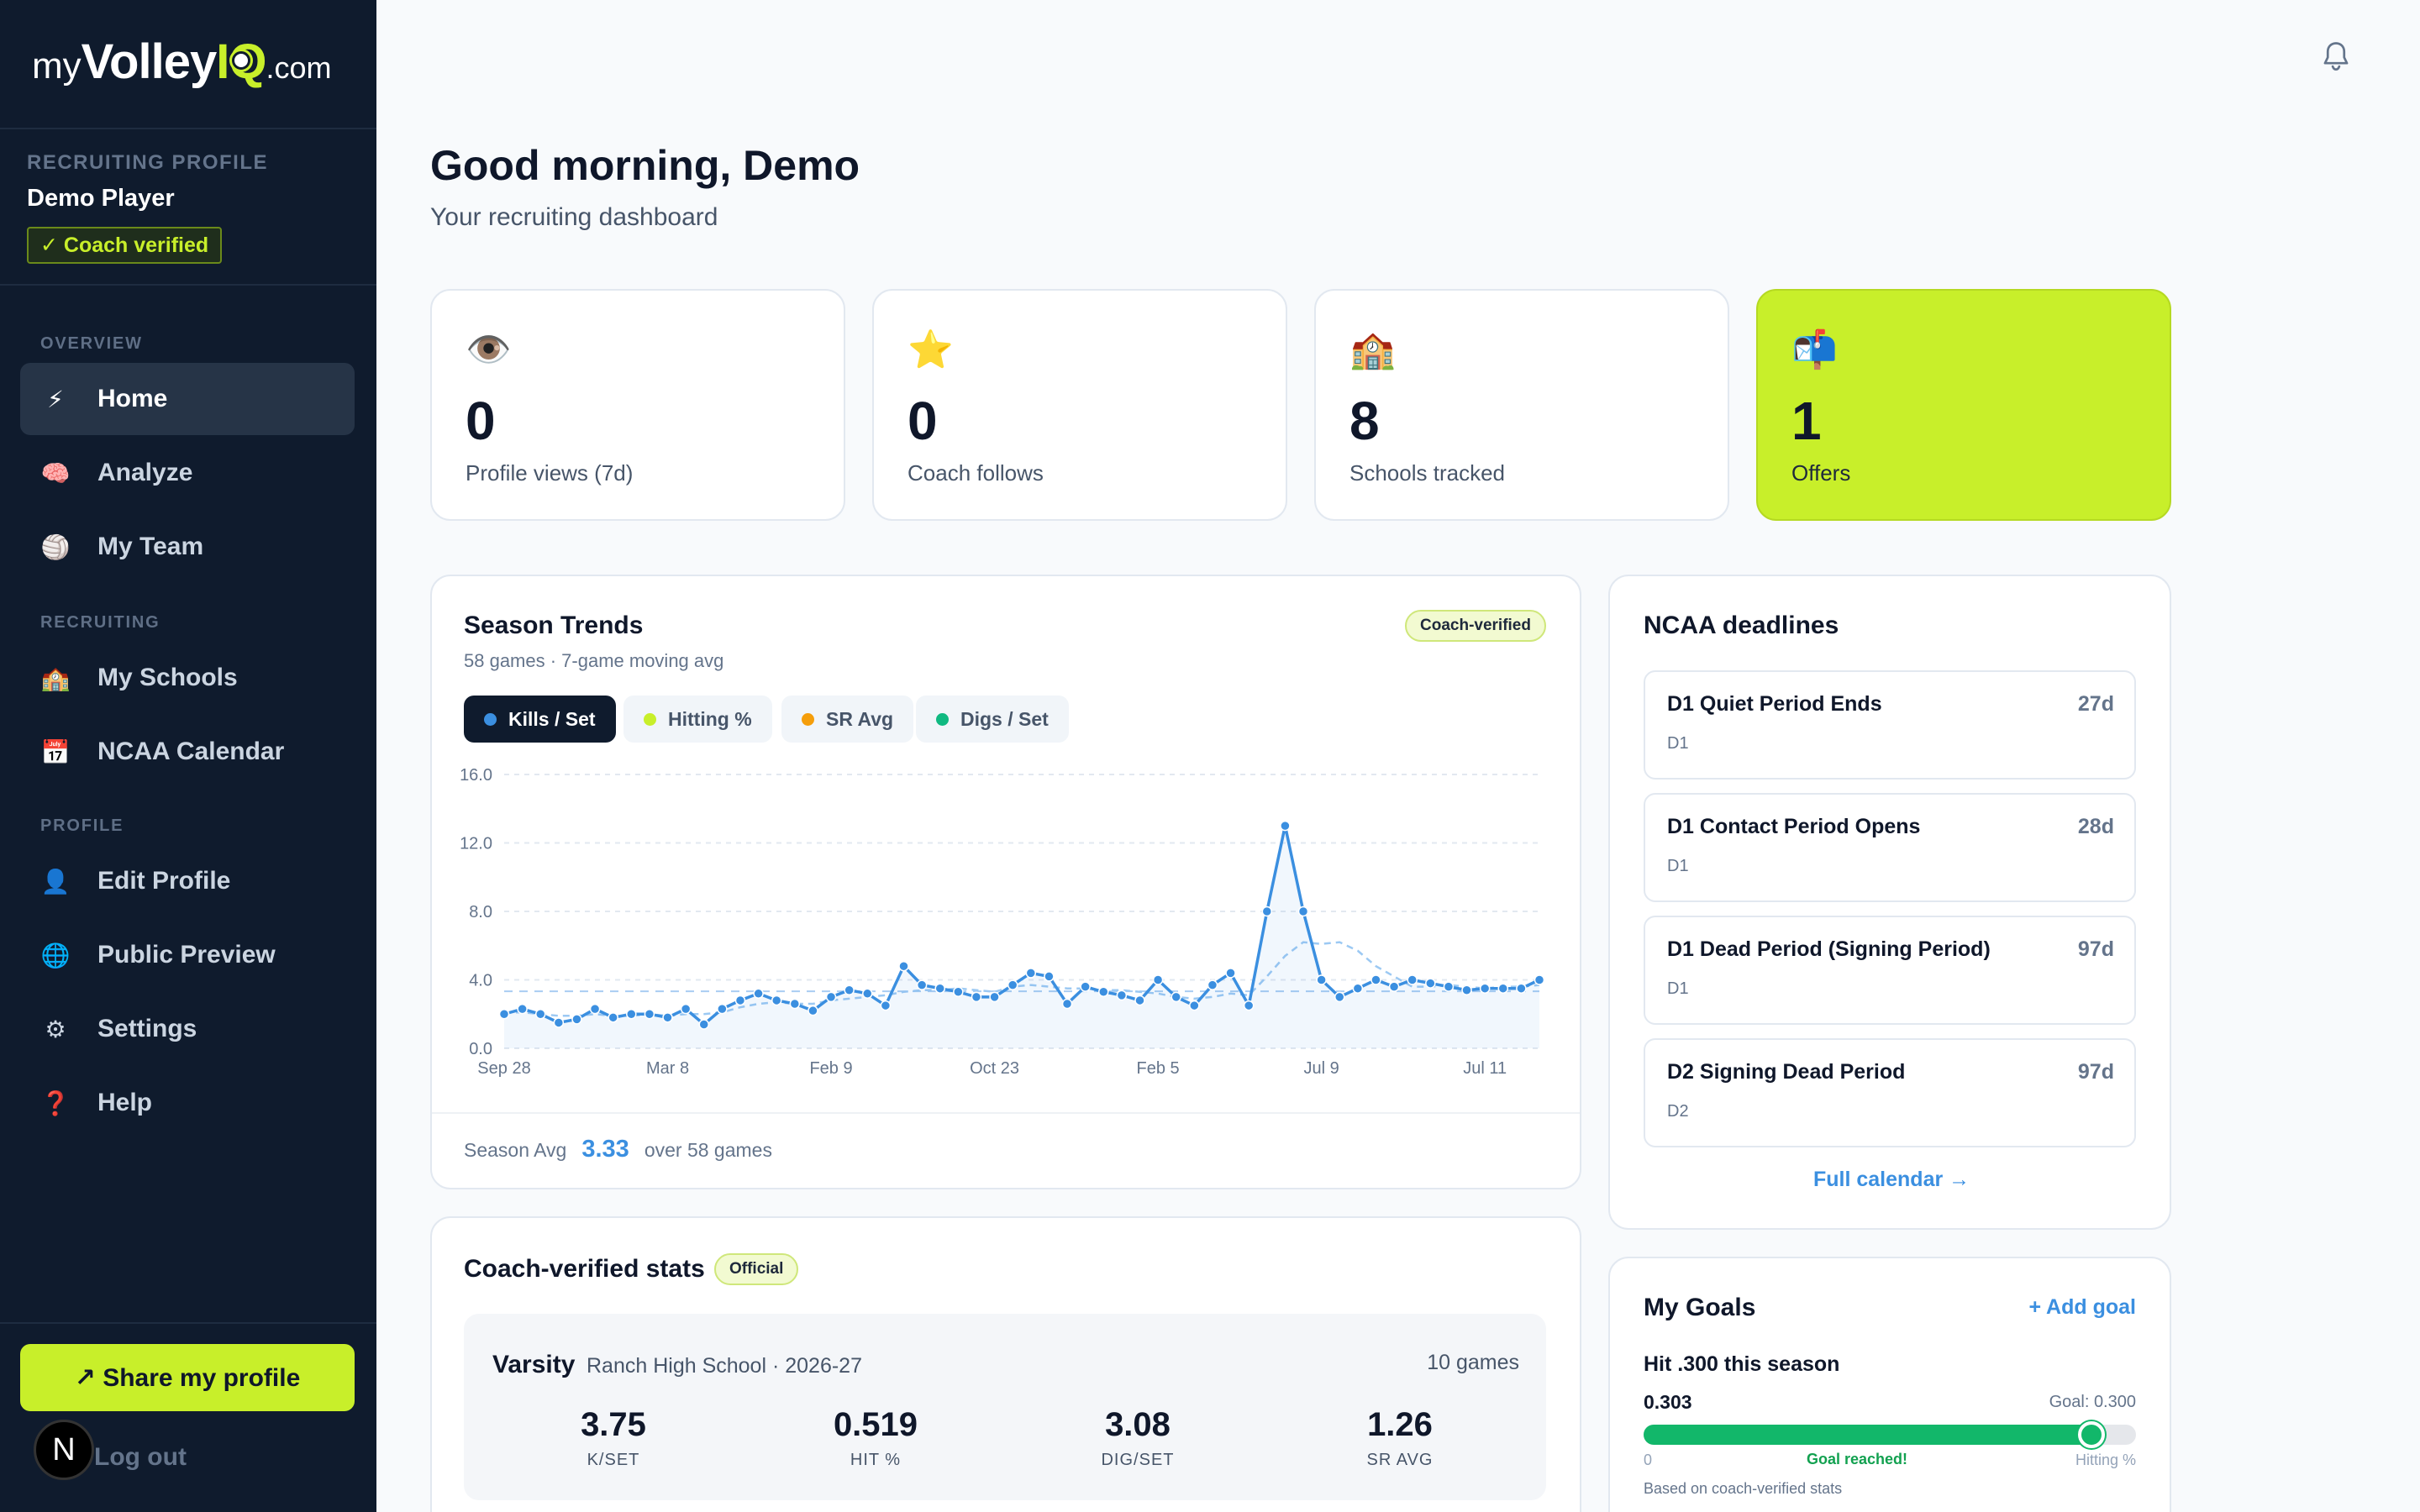  What do you see at coordinates (140, 1457) in the screenshot?
I see `logout-link: Log out` at bounding box center [140, 1457].